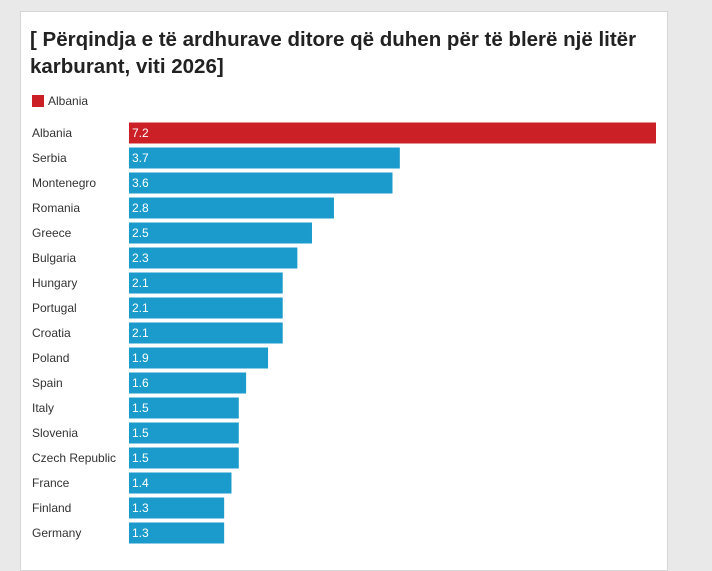 The height and width of the screenshot is (571, 712). Describe the element at coordinates (140, 408) in the screenshot. I see `value-label-italy: 1.5` at that location.